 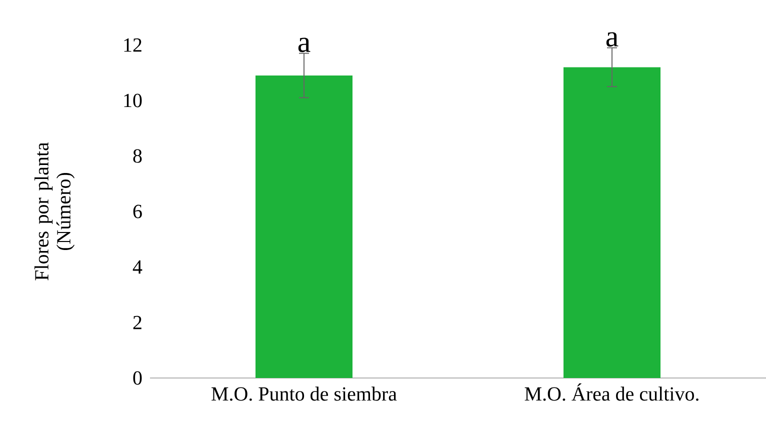 I want to click on y-tick-label: 8, so click(x=137, y=156).